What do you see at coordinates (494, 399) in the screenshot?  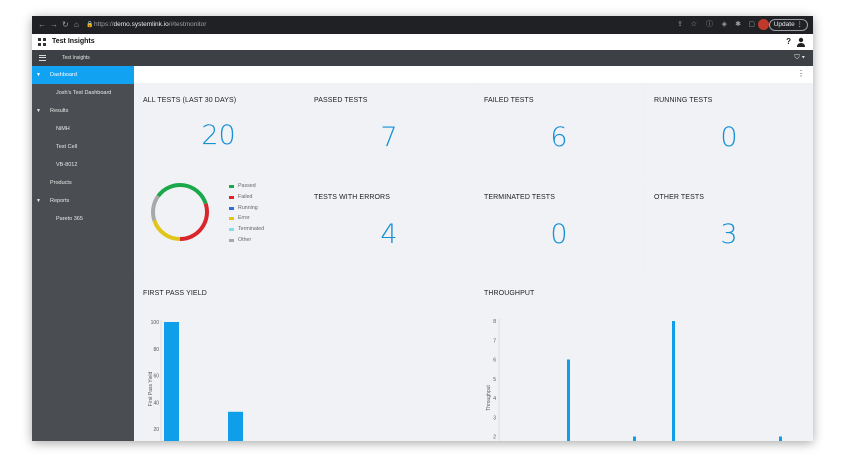 I see `y-tick-label: 4` at bounding box center [494, 399].